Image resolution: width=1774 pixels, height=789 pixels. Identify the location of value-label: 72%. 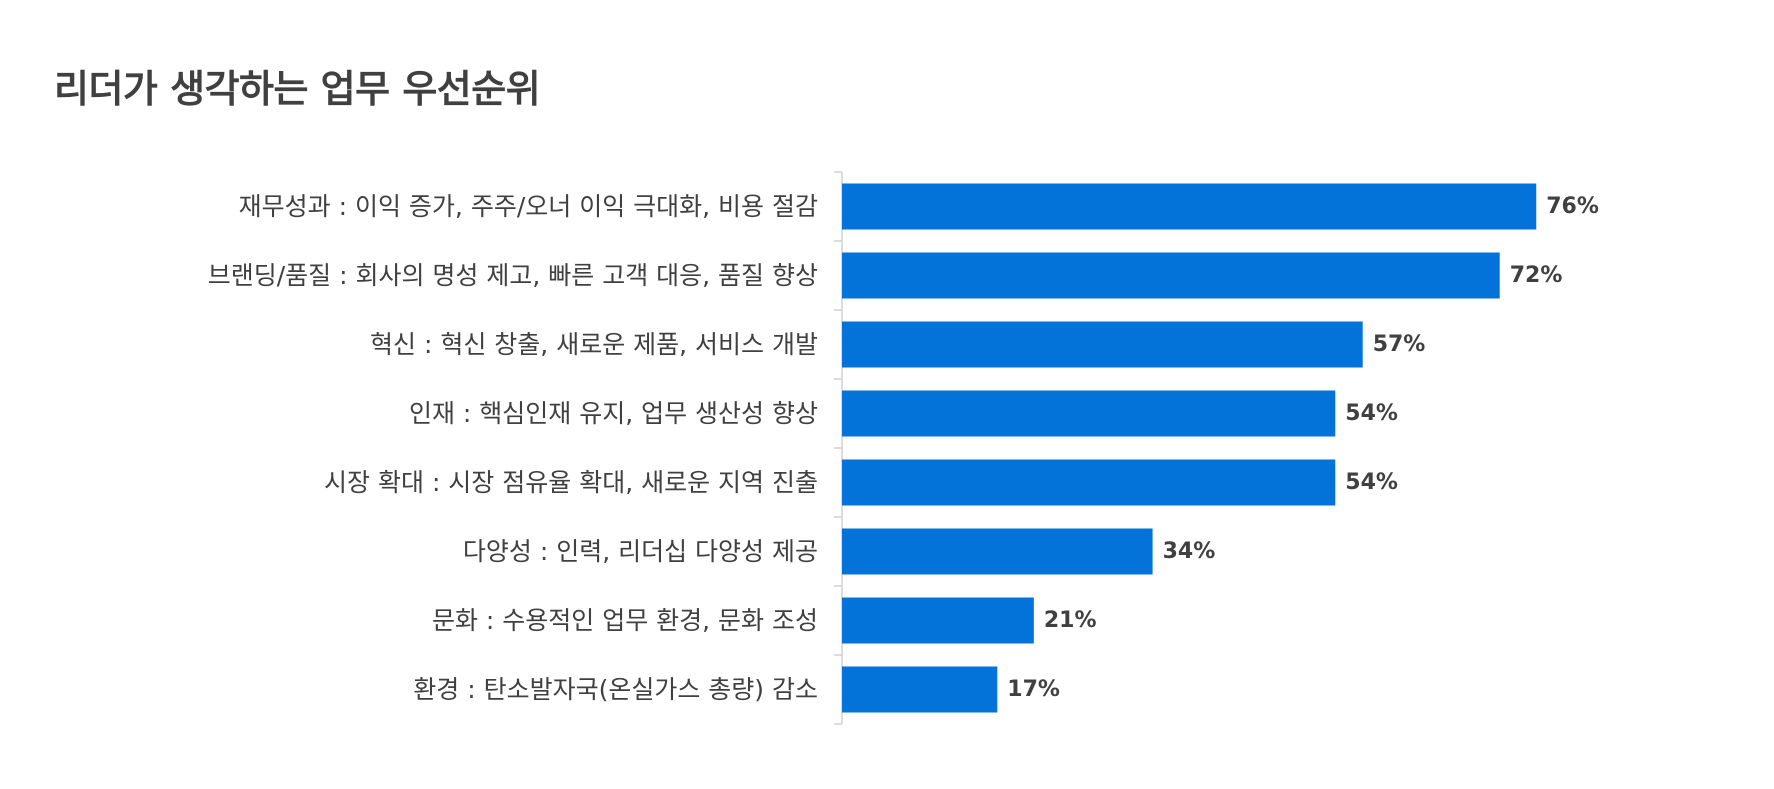
(1536, 275).